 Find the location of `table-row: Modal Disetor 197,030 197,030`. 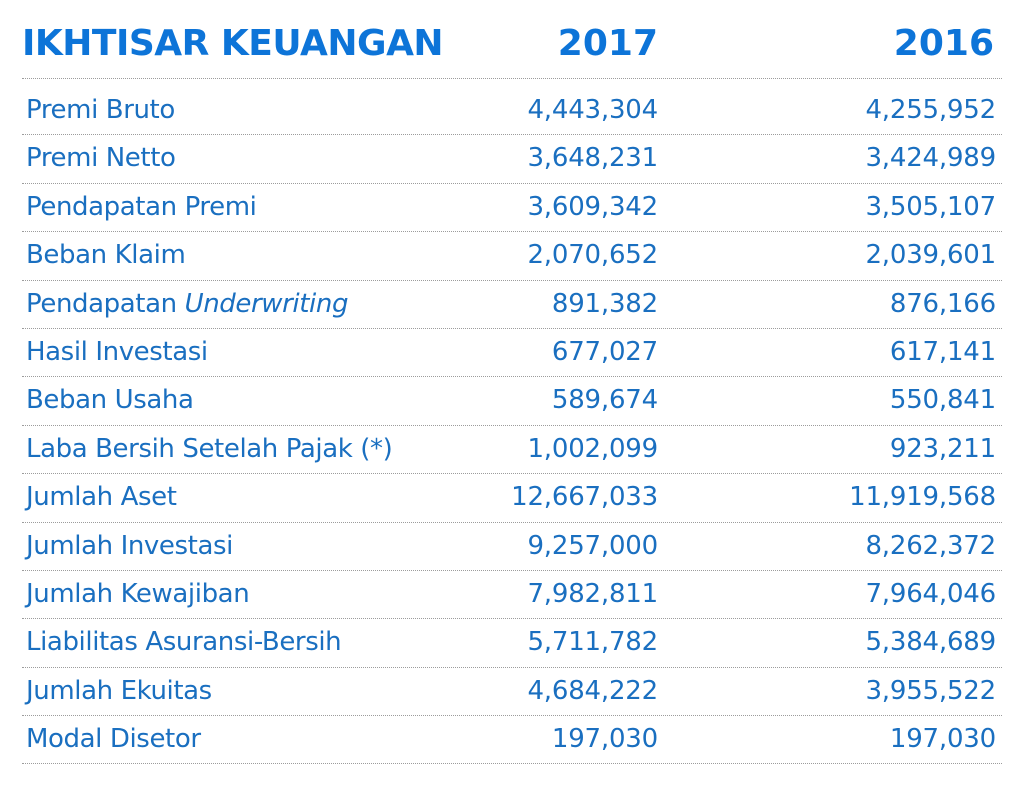

table-row: Modal Disetor 197,030 197,030 is located at coordinates (512, 740).